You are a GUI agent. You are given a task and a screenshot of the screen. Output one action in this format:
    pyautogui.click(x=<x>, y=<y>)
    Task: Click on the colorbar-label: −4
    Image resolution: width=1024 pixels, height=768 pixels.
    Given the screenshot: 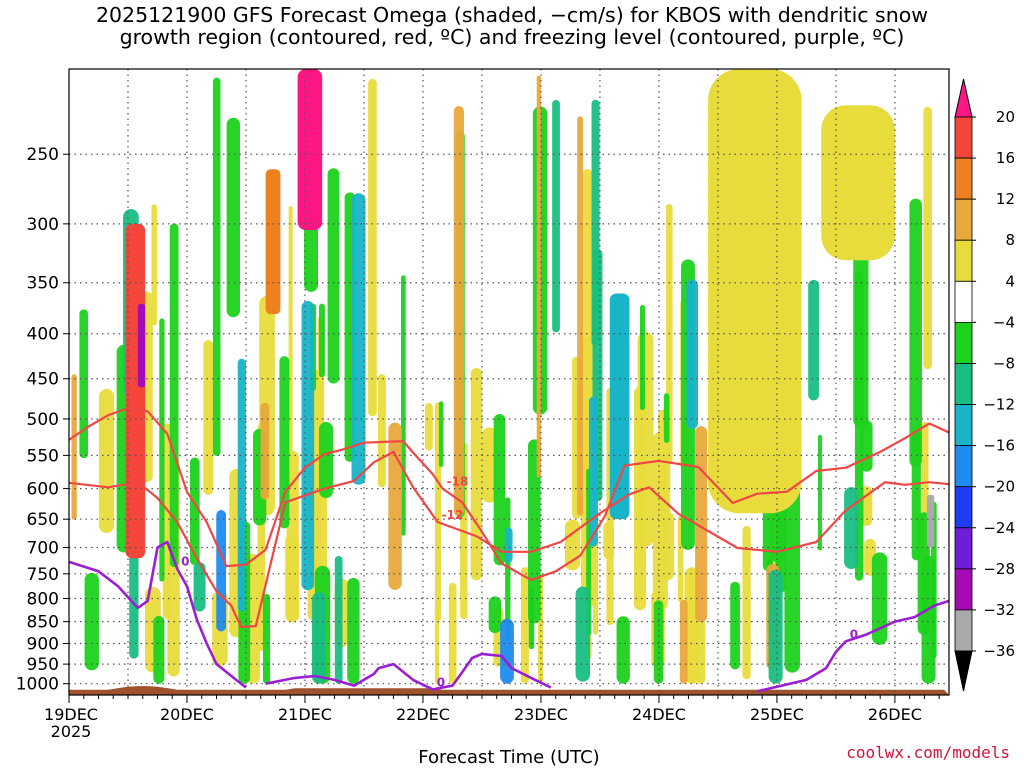 What is the action you would take?
    pyautogui.click(x=1004, y=322)
    